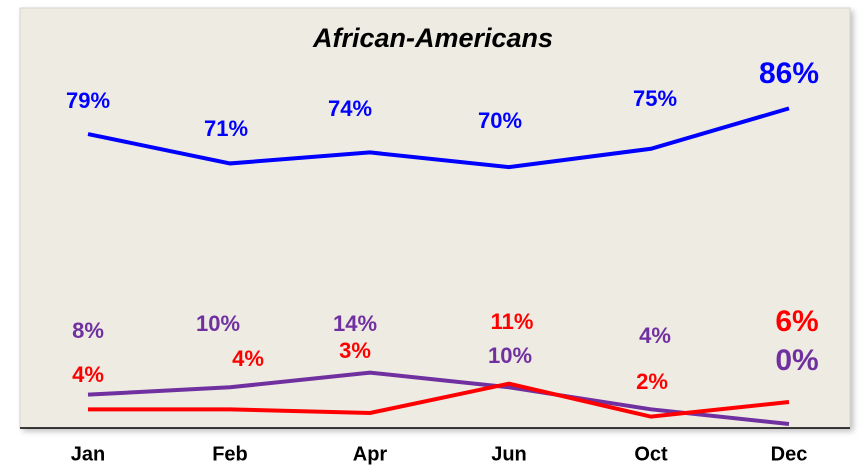 The width and height of the screenshot is (866, 471). Describe the element at coordinates (370, 454) in the screenshot. I see `x-tick-label: Apr` at that location.